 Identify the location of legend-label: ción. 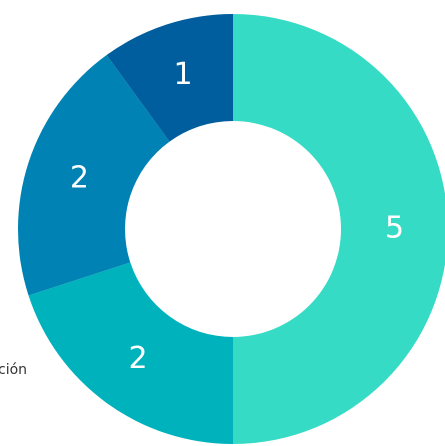
(13, 370).